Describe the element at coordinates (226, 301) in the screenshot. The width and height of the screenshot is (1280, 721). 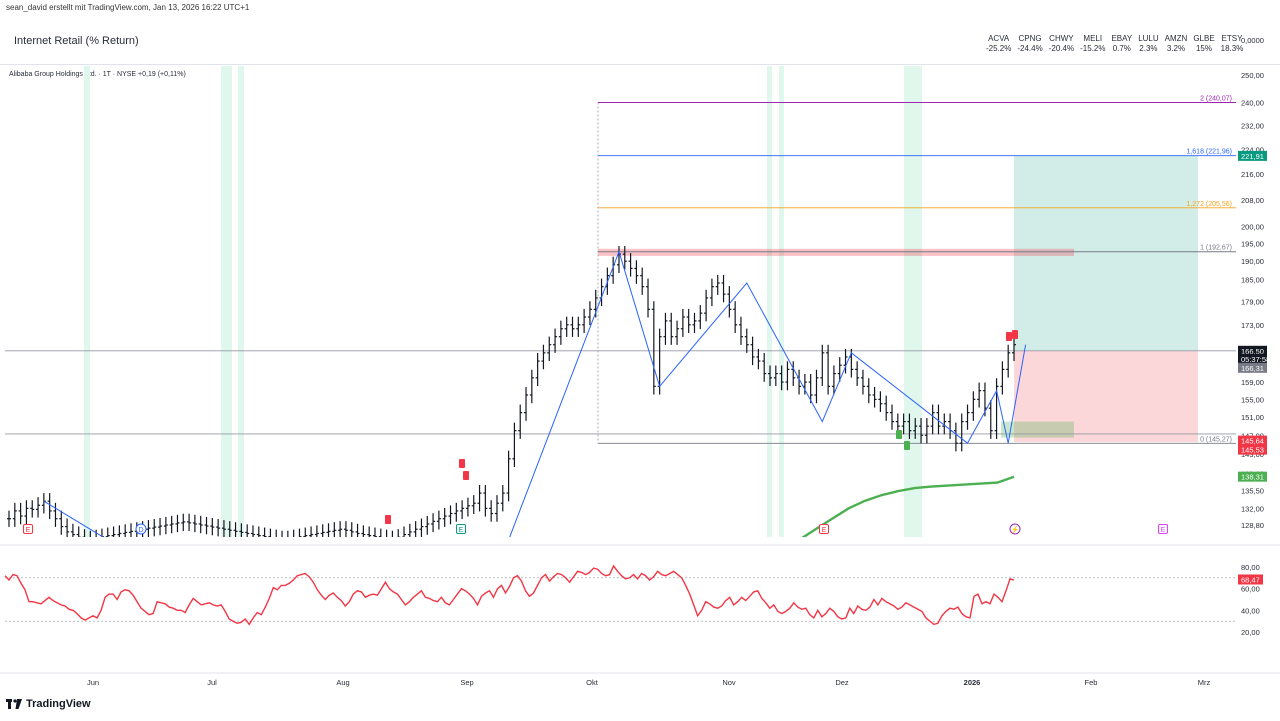
I see `session-highlight` at that location.